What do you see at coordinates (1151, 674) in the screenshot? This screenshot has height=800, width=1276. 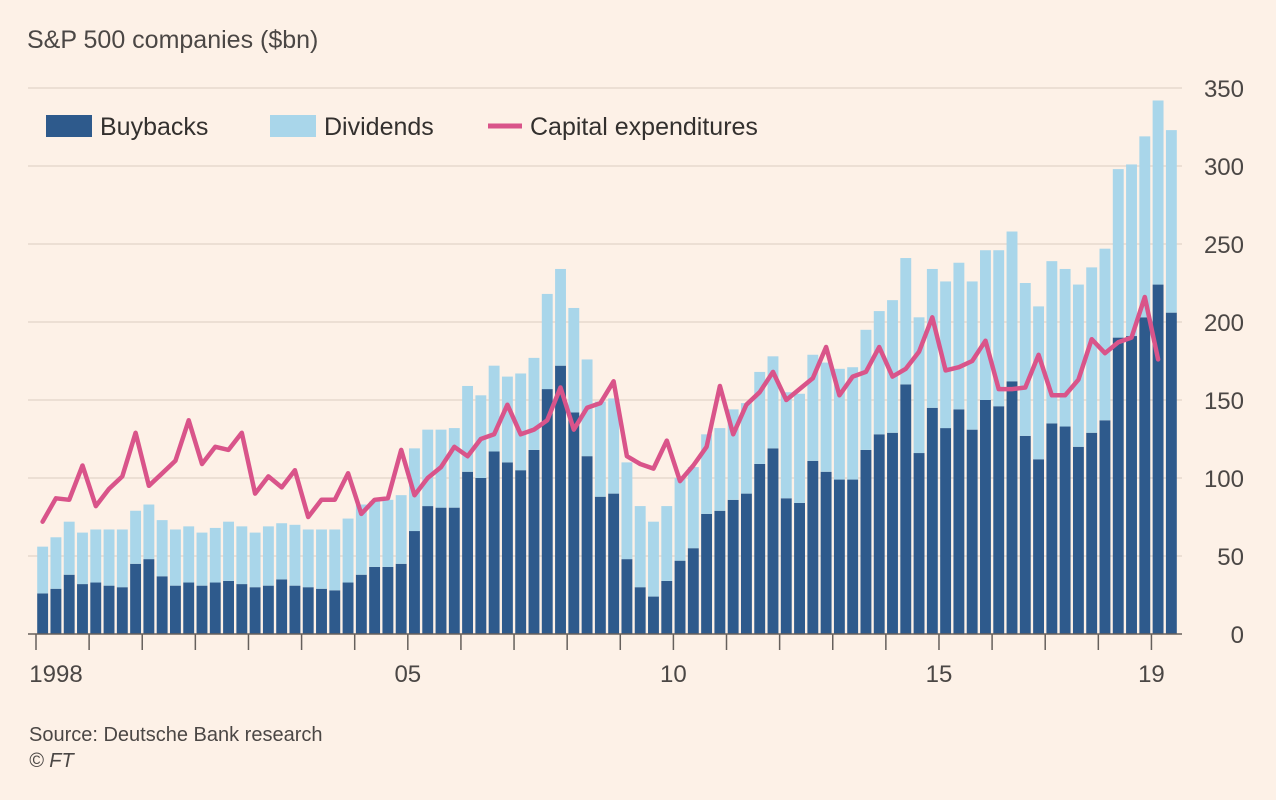 I see `x-tick-label: 19` at bounding box center [1151, 674].